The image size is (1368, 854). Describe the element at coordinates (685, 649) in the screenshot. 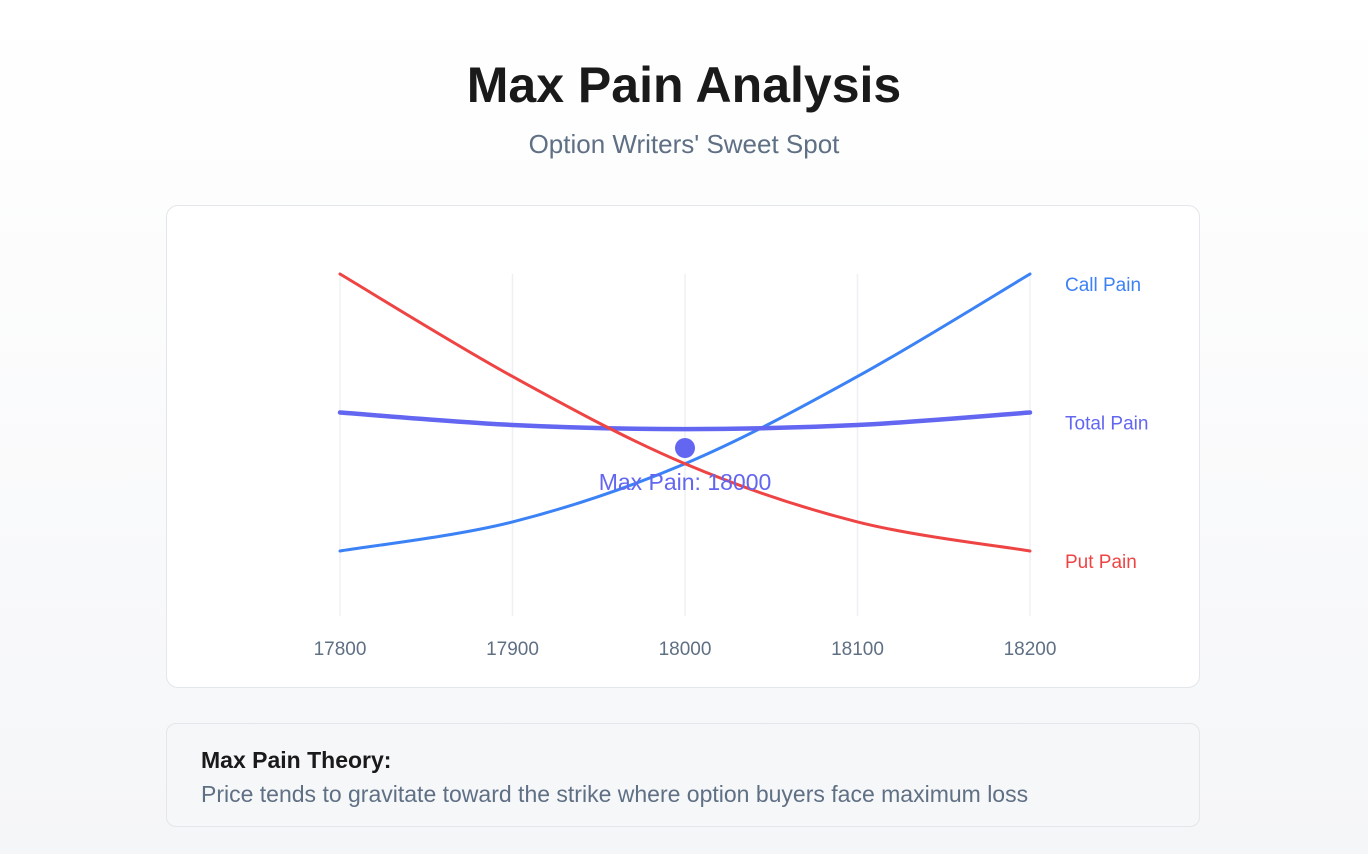

I see `x-tick-label: 18000` at that location.